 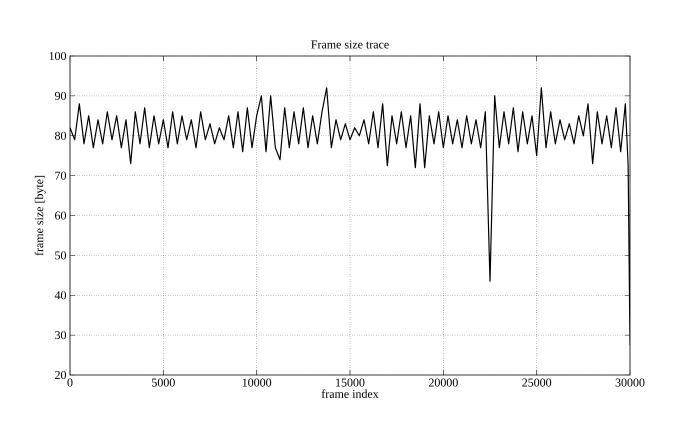 I want to click on x-axis-title: frame index, so click(x=350, y=393).